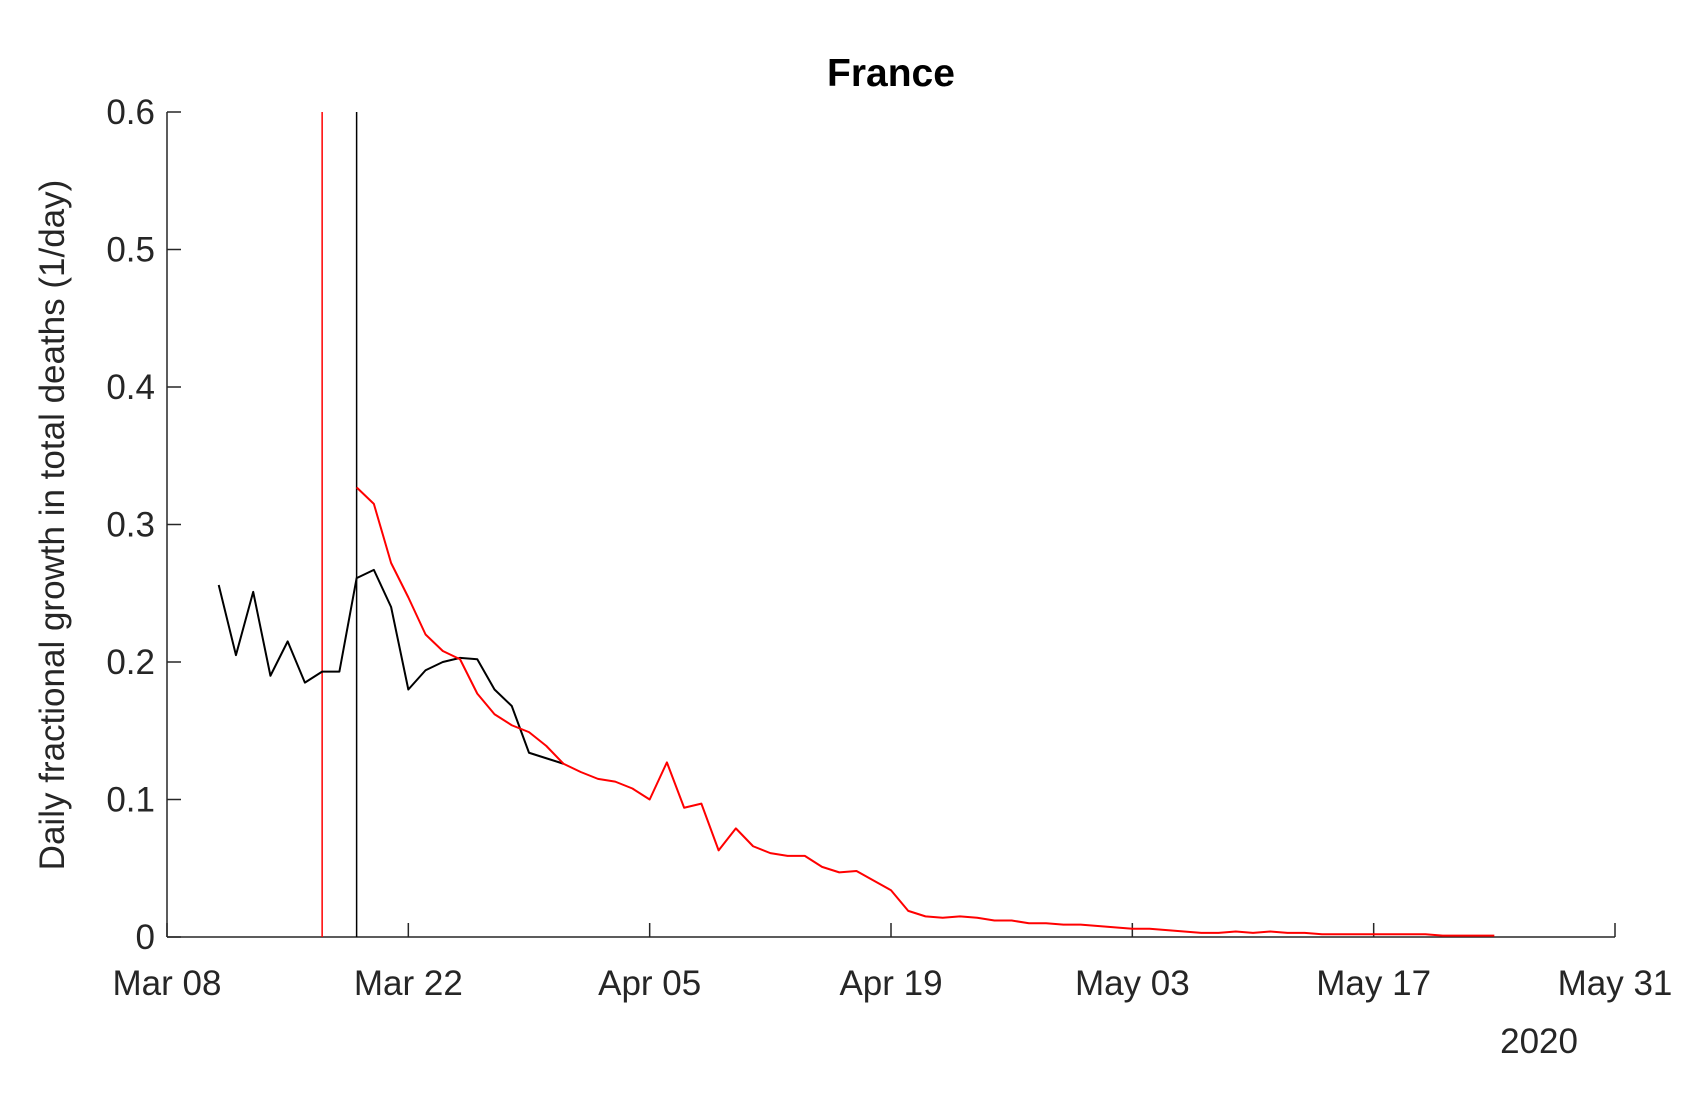 This screenshot has height=1100, width=1700. I want to click on x-tick-label: May 17, so click(1373, 983).